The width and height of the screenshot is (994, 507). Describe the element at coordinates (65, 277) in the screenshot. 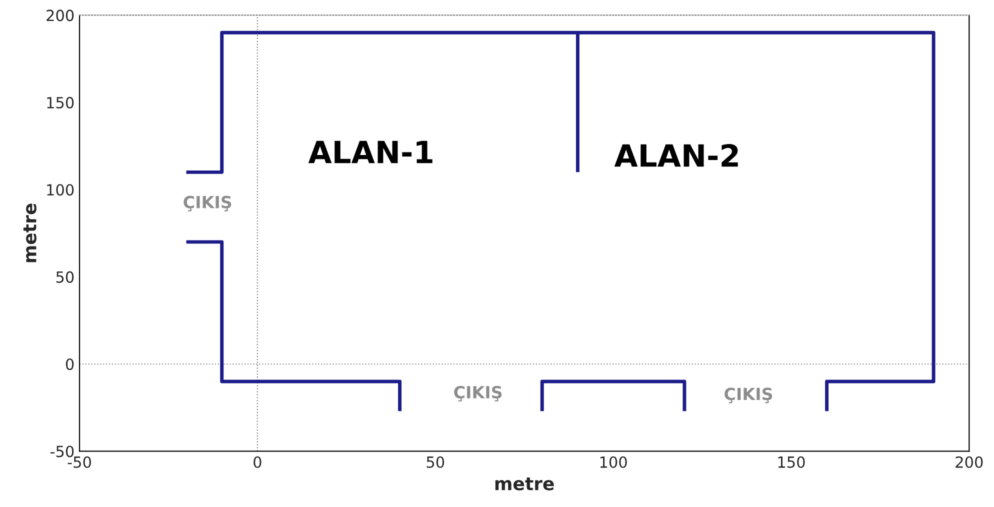

I see `y-tick-label: 50` at that location.